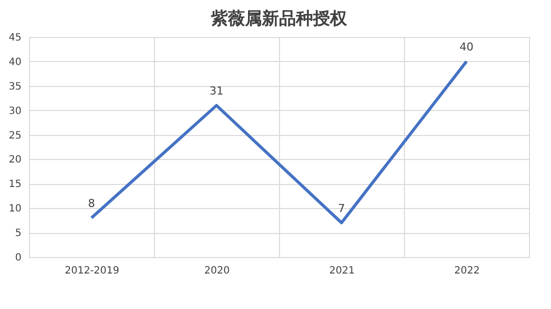  Describe the element at coordinates (217, 91) in the screenshot. I see `data-label: 31` at that location.